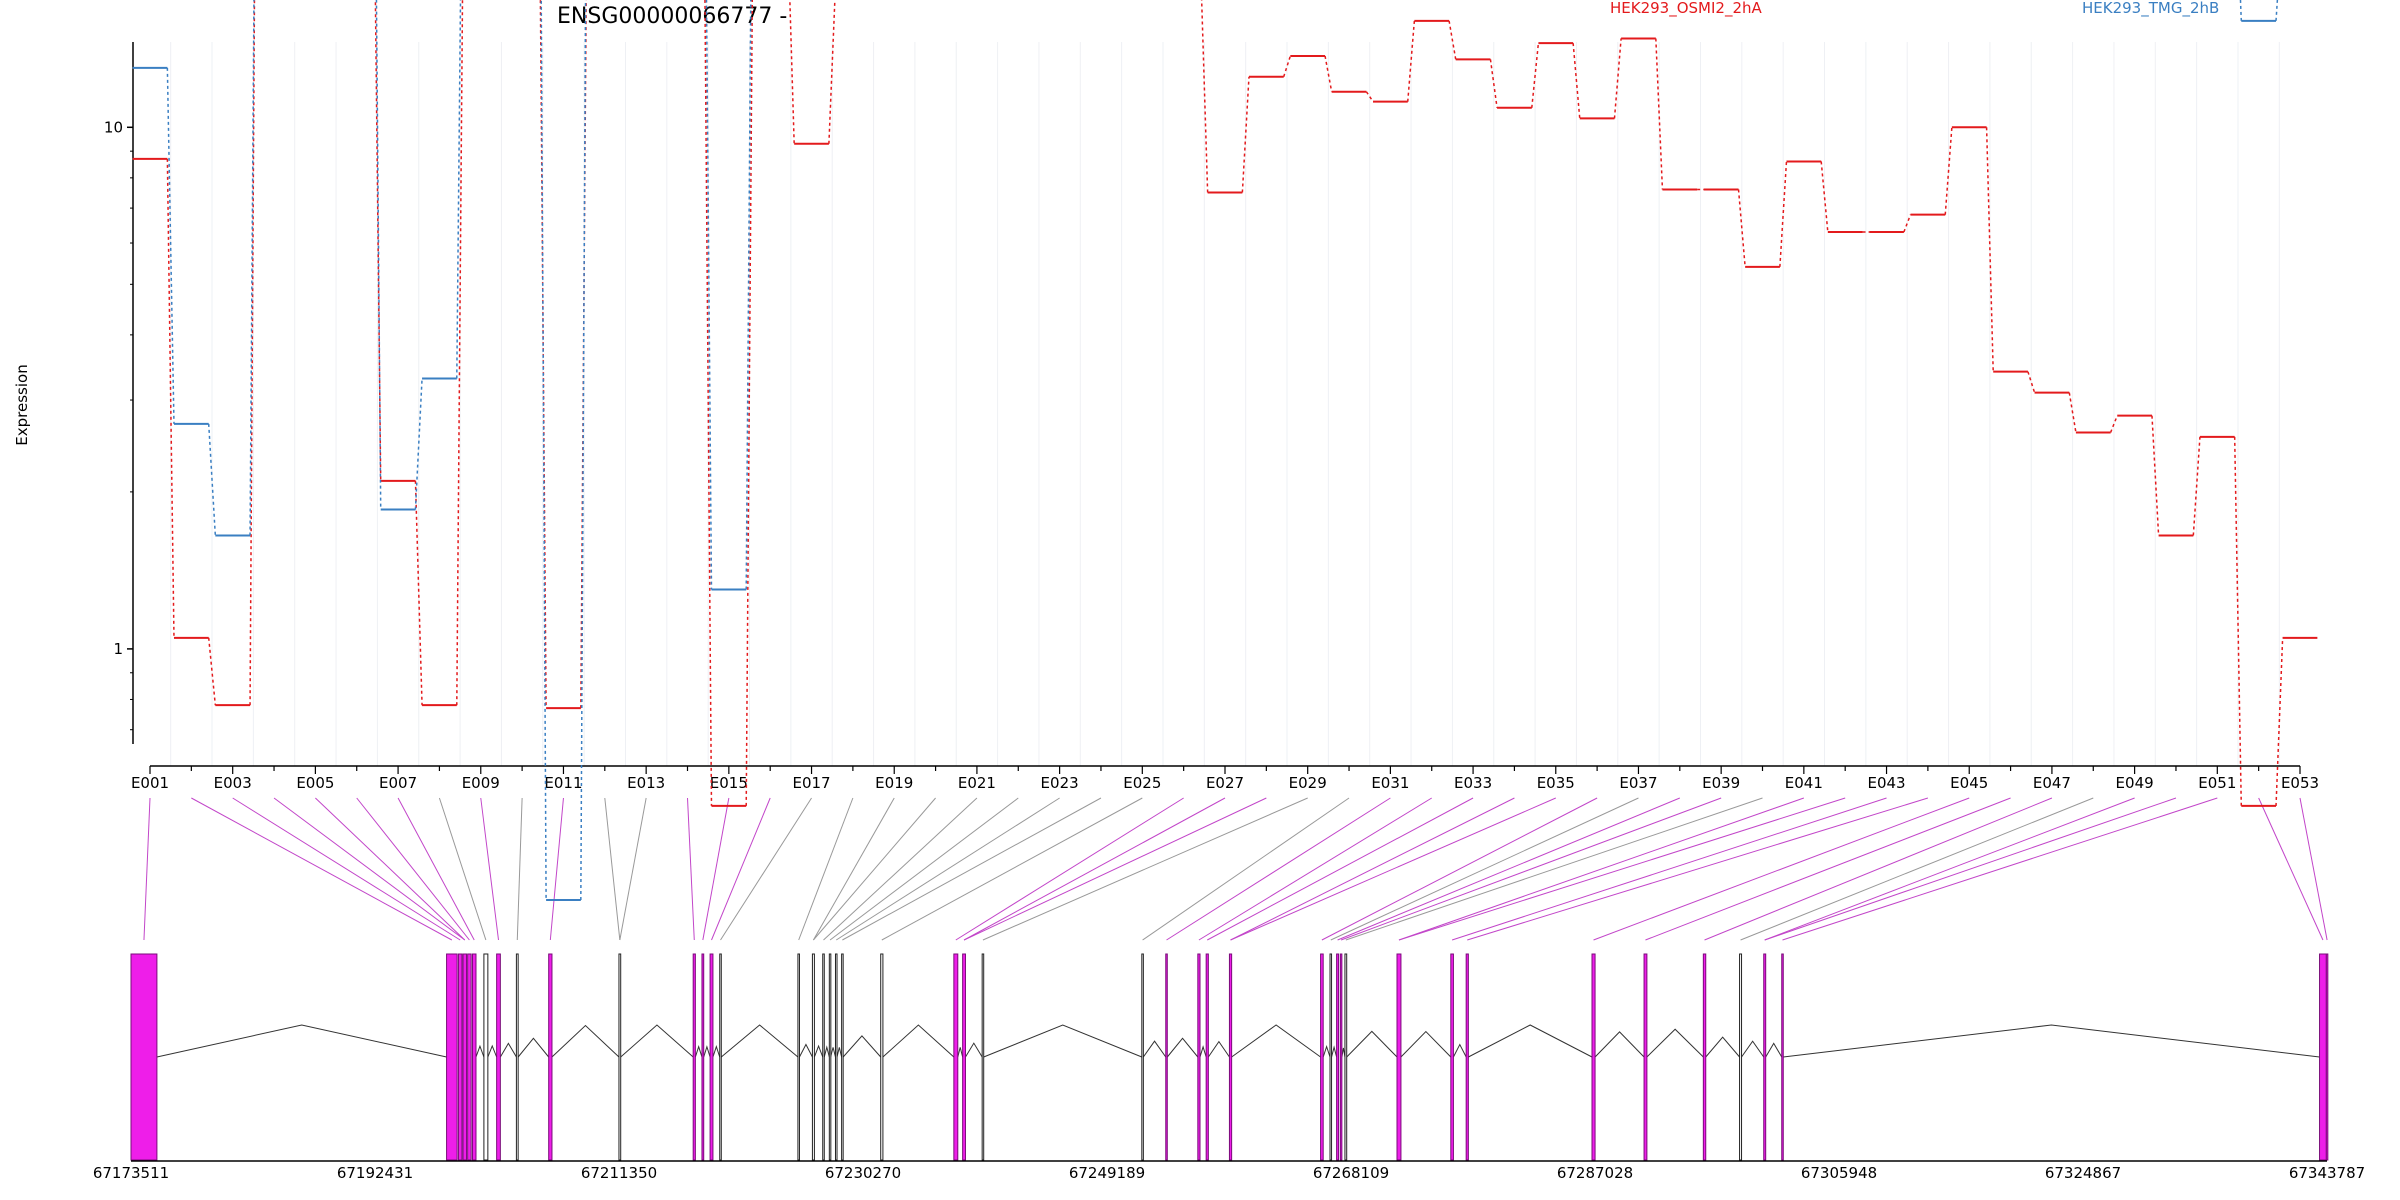 The height and width of the screenshot is (1200, 2400). I want to click on x-tick-label: E007, so click(398, 783).